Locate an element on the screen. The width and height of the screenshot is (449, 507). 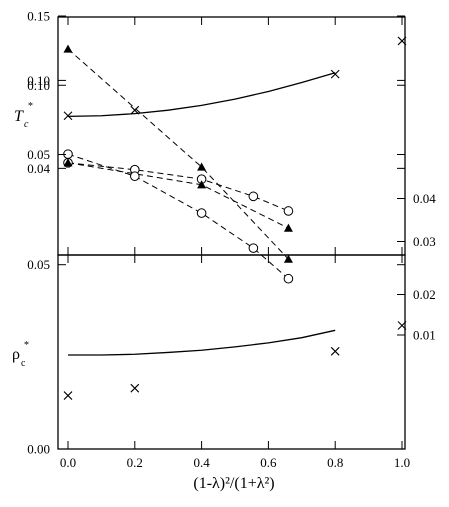
lower-dashed-curve is located at coordinates (178, 216).